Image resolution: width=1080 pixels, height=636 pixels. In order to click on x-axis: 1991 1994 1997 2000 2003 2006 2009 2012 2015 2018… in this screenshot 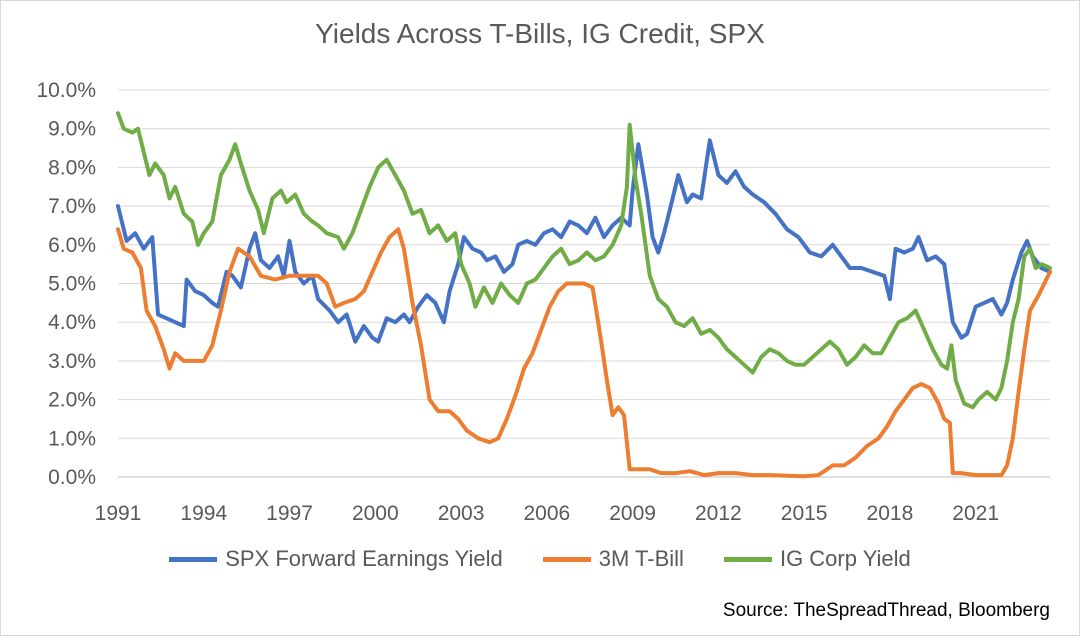, I will do `click(547, 513)`.